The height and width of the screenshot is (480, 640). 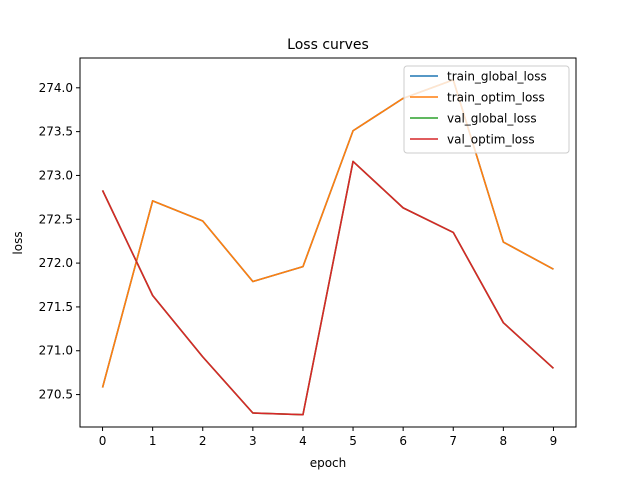 I want to click on x-axis-label: epoch, so click(x=328, y=463).